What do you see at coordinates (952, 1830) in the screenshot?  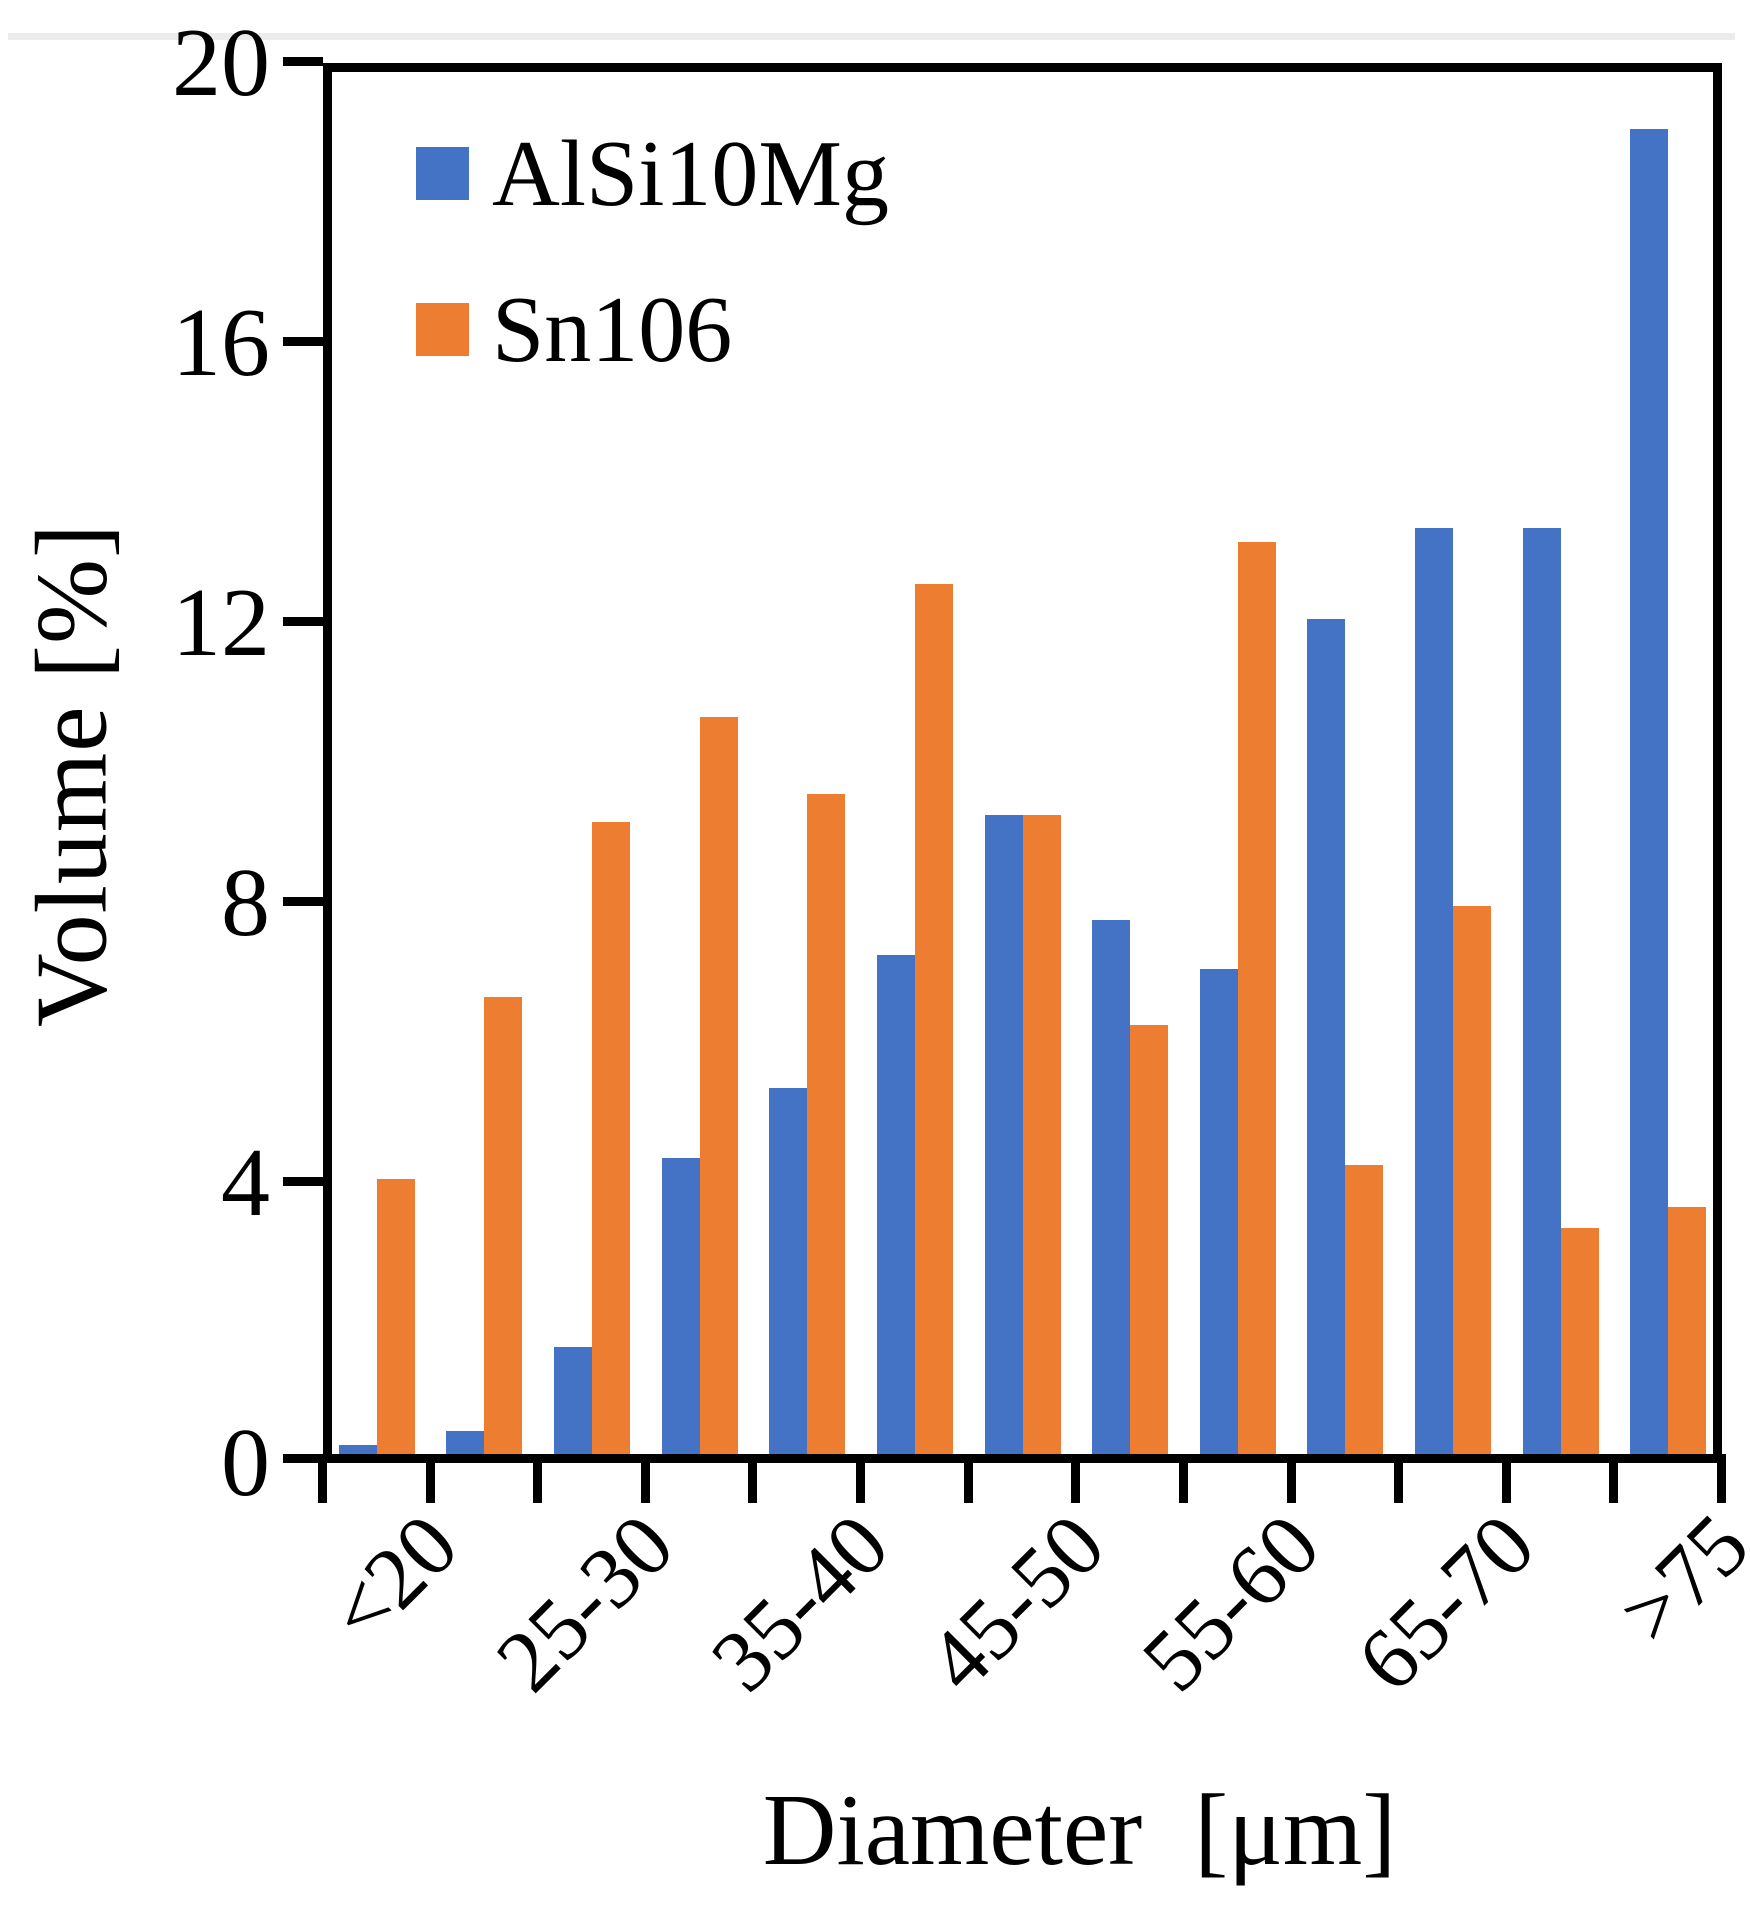 I see `x-axis-title-text: Diameter` at bounding box center [952, 1830].